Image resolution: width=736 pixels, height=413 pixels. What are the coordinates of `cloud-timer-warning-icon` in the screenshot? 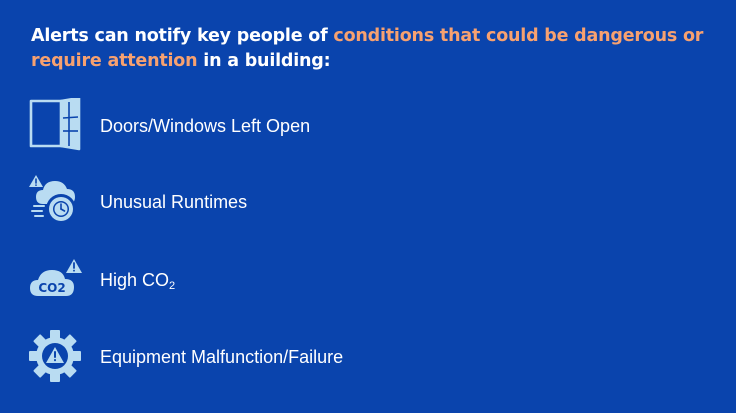 It's located at (52, 199).